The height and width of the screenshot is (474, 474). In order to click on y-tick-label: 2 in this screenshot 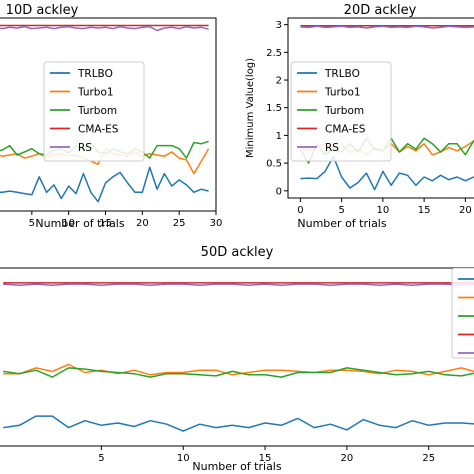, I will do `click(279, 81)`.